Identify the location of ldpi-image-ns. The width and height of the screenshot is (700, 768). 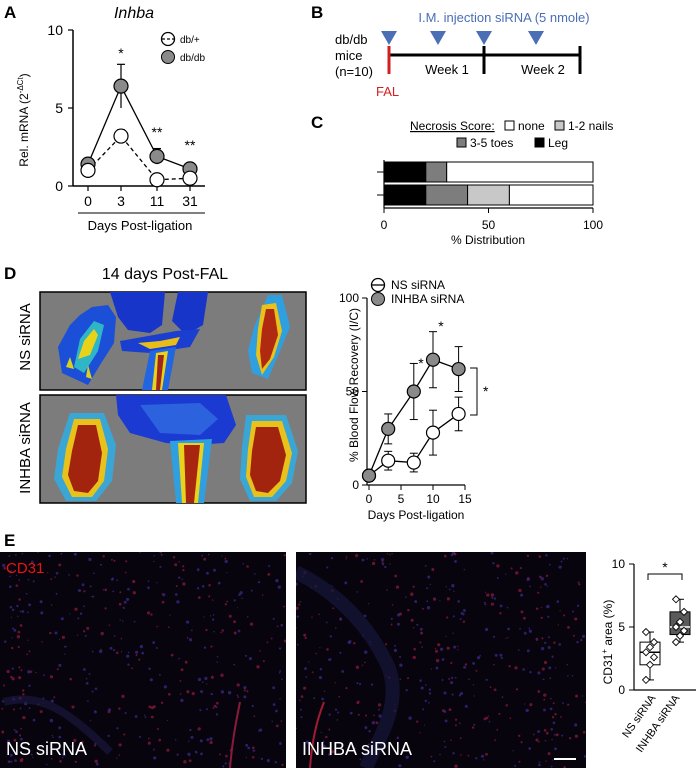
(173, 341).